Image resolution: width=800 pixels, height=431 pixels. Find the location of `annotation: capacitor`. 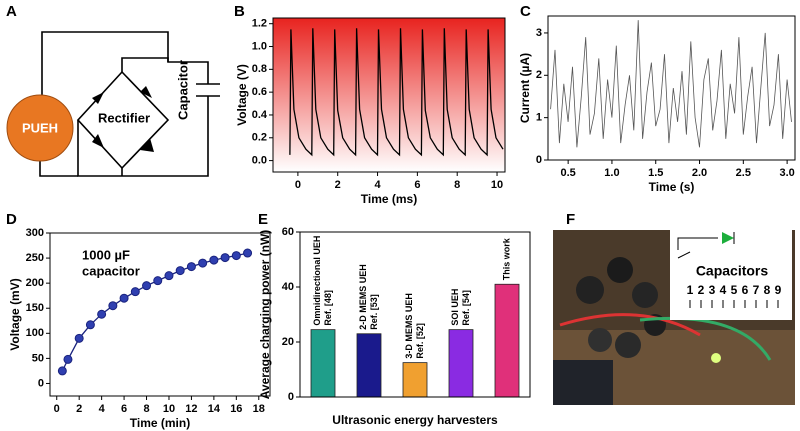

annotation: capacitor is located at coordinates (111, 270).